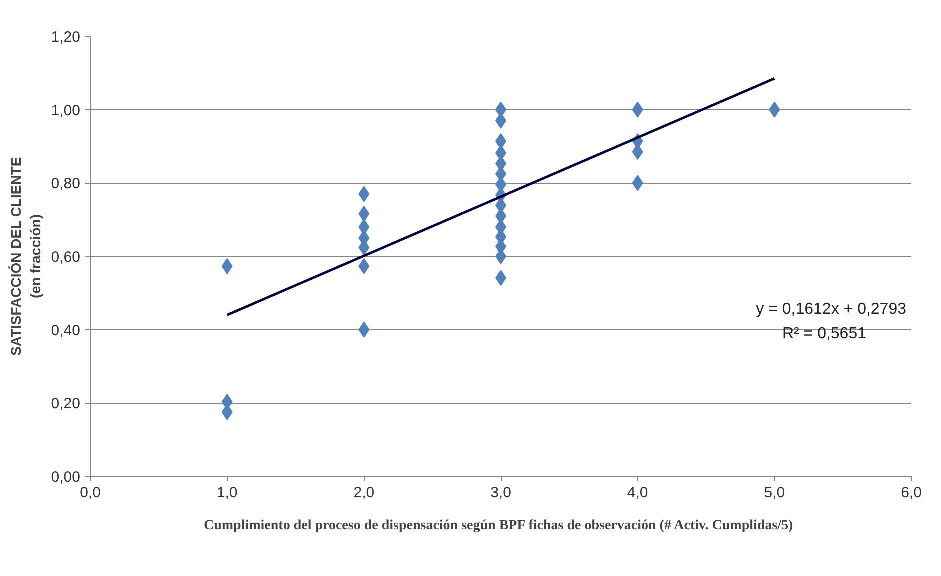 The width and height of the screenshot is (941, 576). I want to click on y-tick-label: 0,60, so click(66, 257).